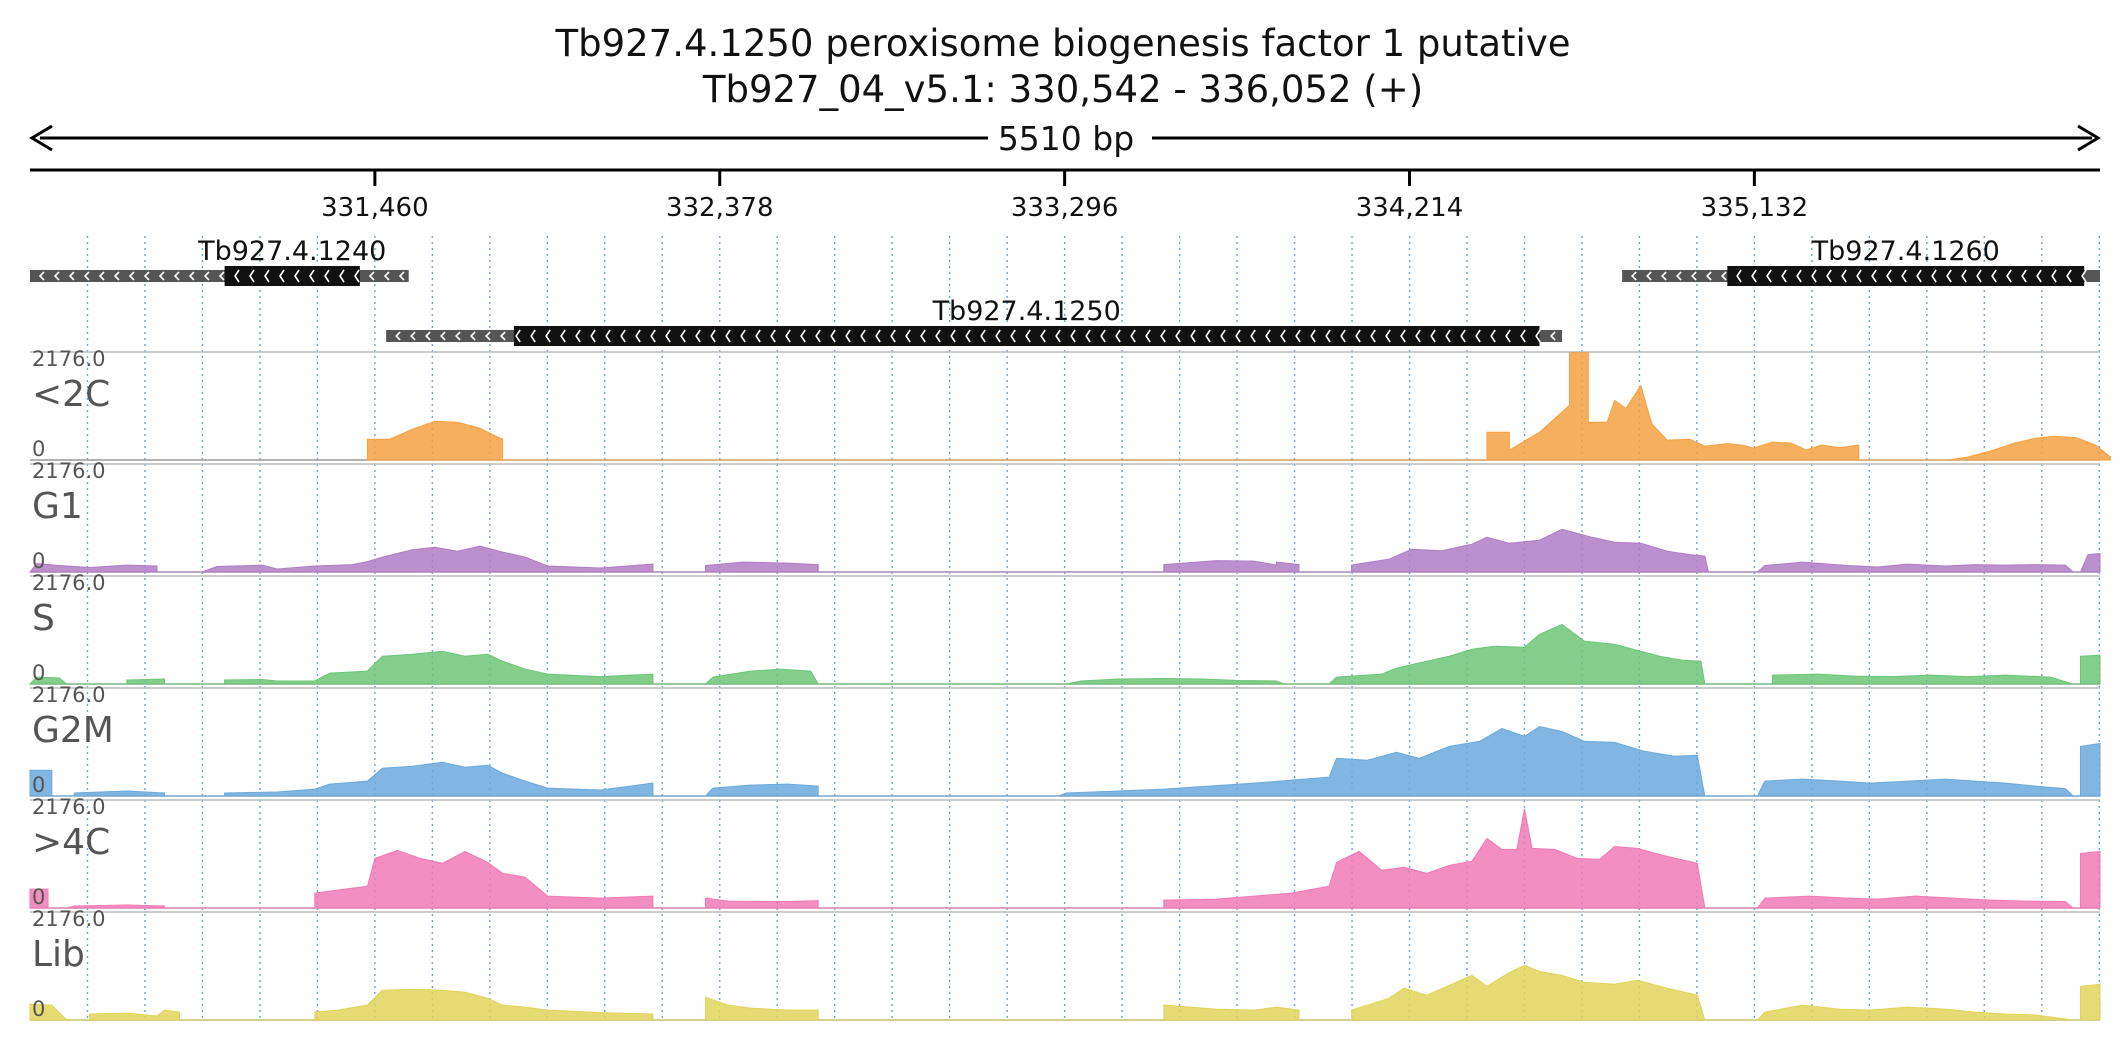  I want to click on gene-feature: Tb927.4.1250, so click(974, 321).